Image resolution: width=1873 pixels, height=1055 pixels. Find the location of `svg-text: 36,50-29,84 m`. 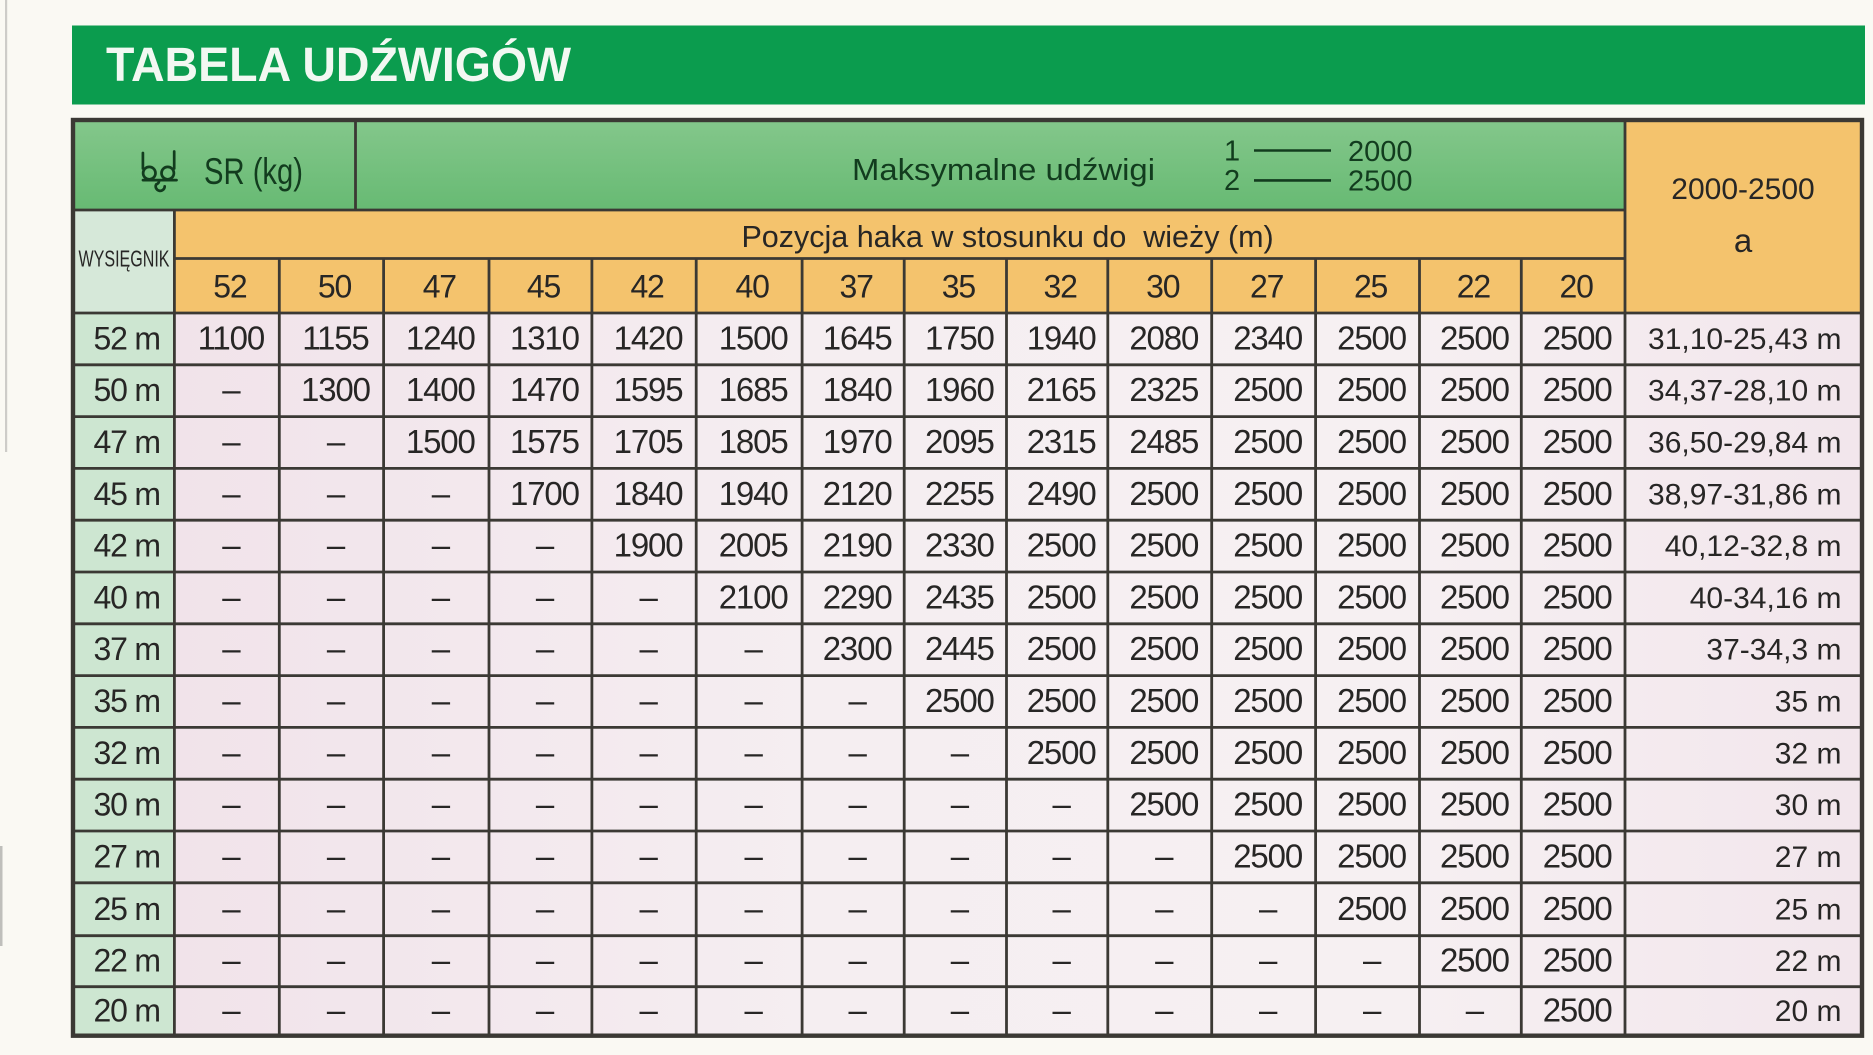

svg-text: 36,50-29,84 m is located at coordinates (1744, 443).